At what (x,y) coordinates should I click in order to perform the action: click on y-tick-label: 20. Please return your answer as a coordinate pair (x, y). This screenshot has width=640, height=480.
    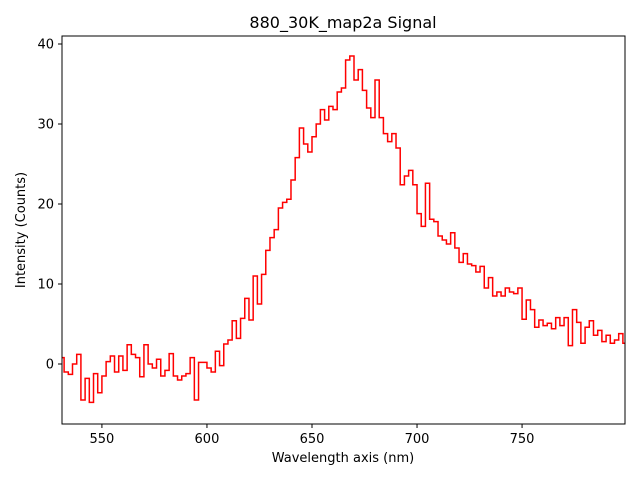
    Looking at the image, I should click on (45, 205).